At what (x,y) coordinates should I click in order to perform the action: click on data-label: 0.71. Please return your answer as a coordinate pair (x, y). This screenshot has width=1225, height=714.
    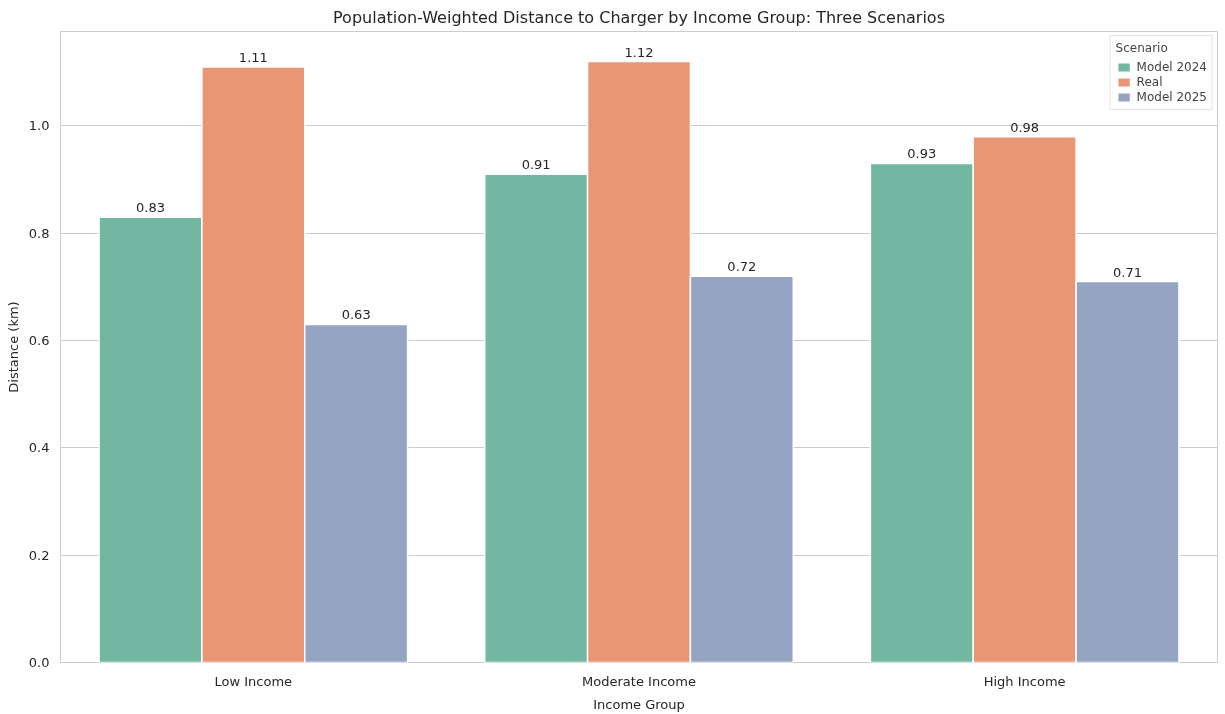
    Looking at the image, I should click on (1127, 272).